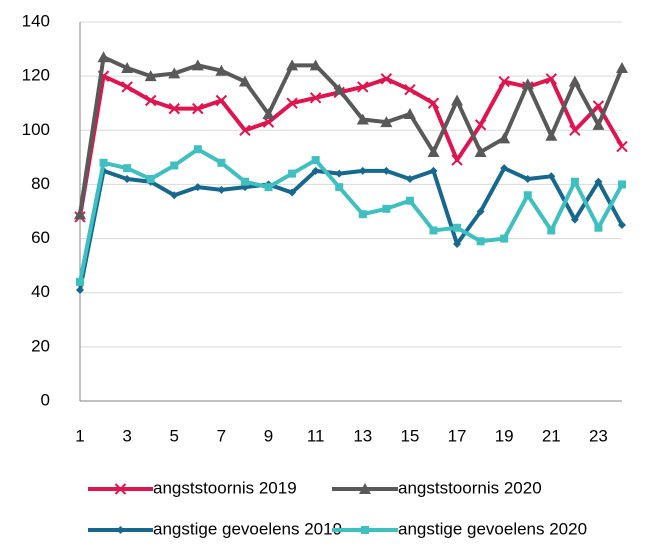 This screenshot has height=544, width=654. Describe the element at coordinates (40, 183) in the screenshot. I see `y-tick-label: 80` at that location.